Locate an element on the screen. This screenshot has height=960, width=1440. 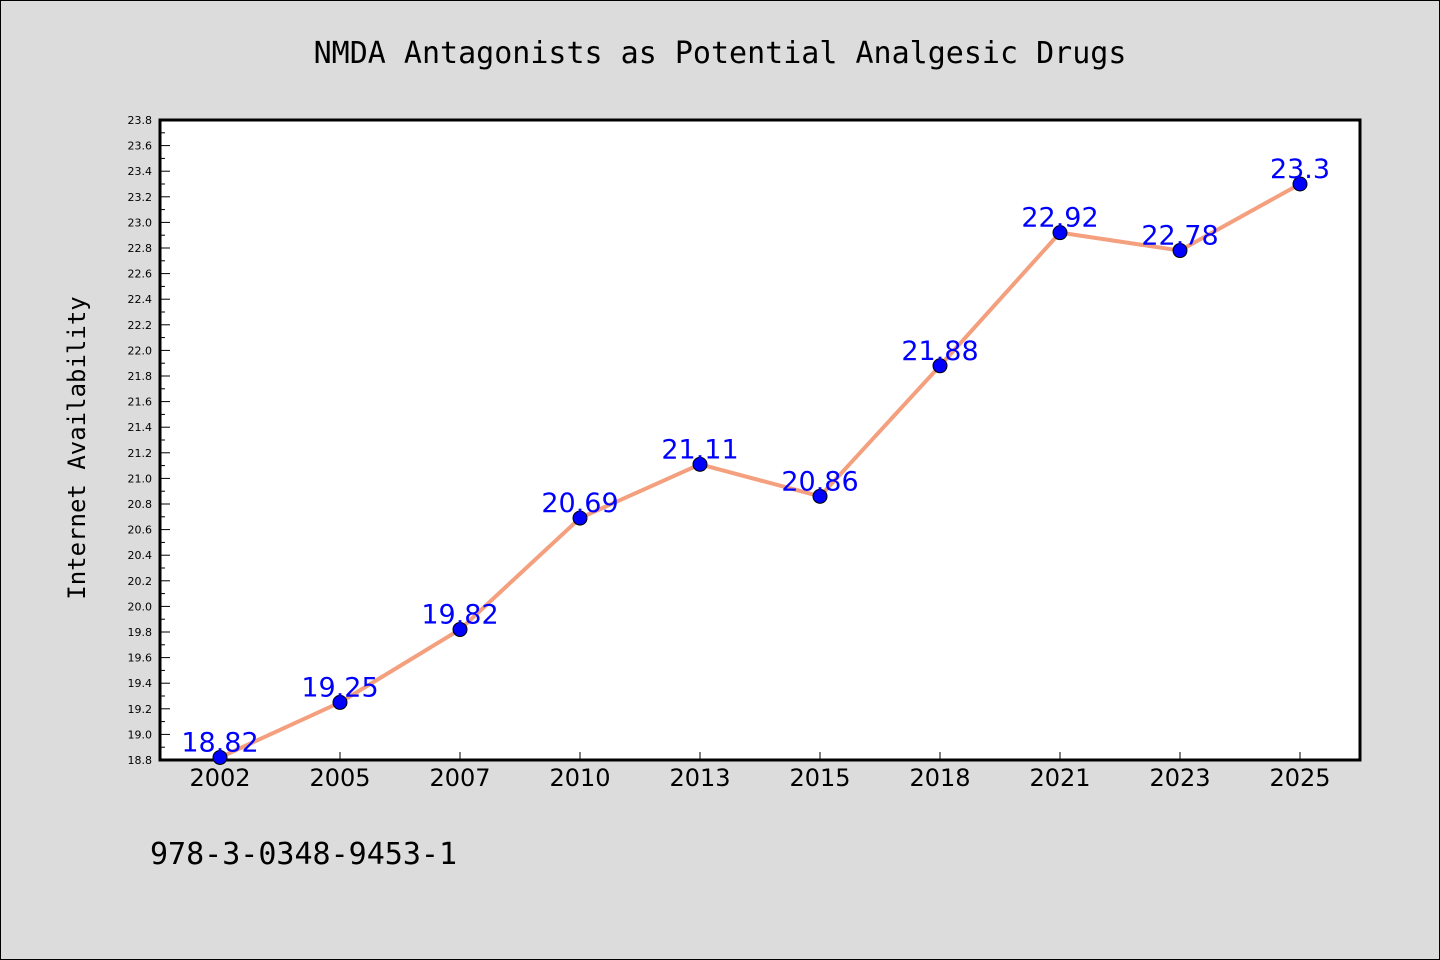
y-tick-label: 21.4 is located at coordinates (140, 427).